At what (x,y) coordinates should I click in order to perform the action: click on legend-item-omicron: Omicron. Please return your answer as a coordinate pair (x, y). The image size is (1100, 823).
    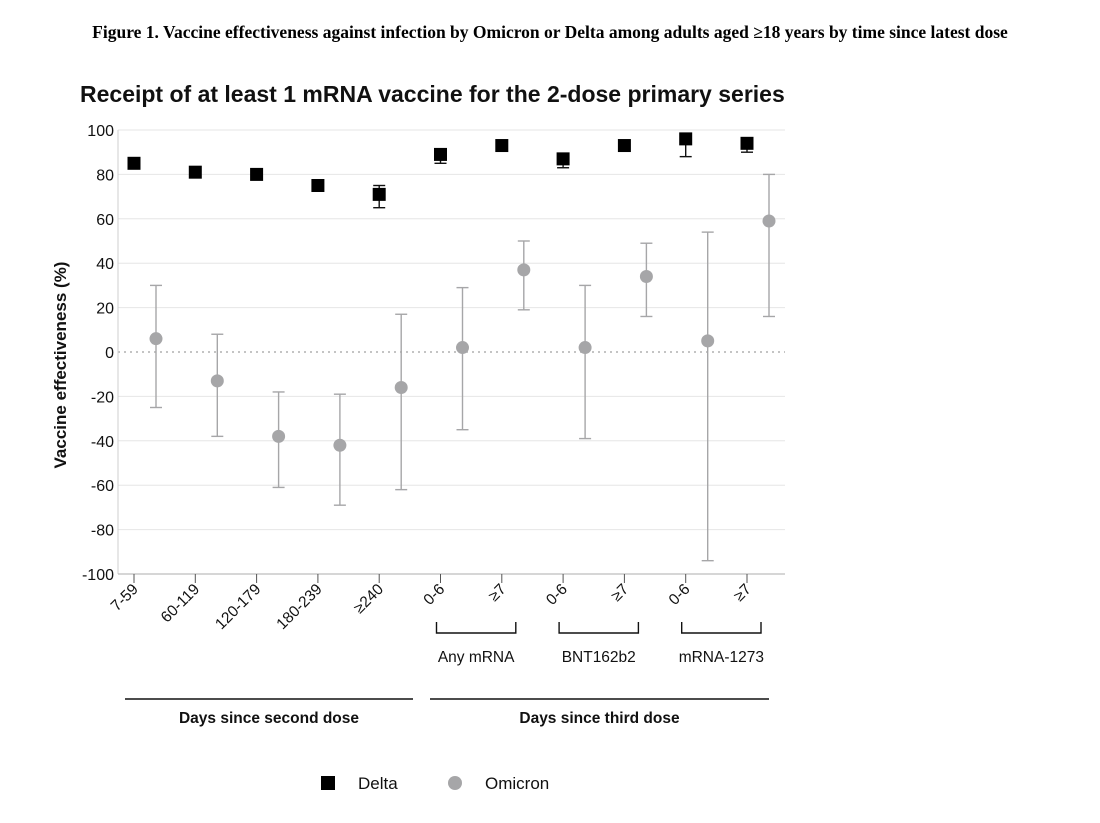
    Looking at the image, I should click on (498, 783).